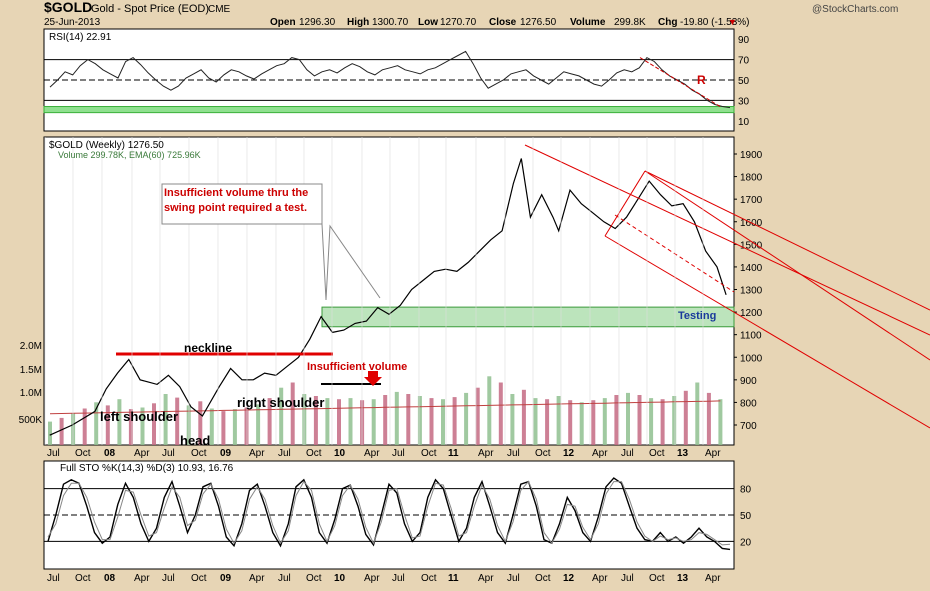  Describe the element at coordinates (129, 155) in the screenshot. I see `volume-legend: Volume 299.78K, EMA(60) 725.96K` at that location.